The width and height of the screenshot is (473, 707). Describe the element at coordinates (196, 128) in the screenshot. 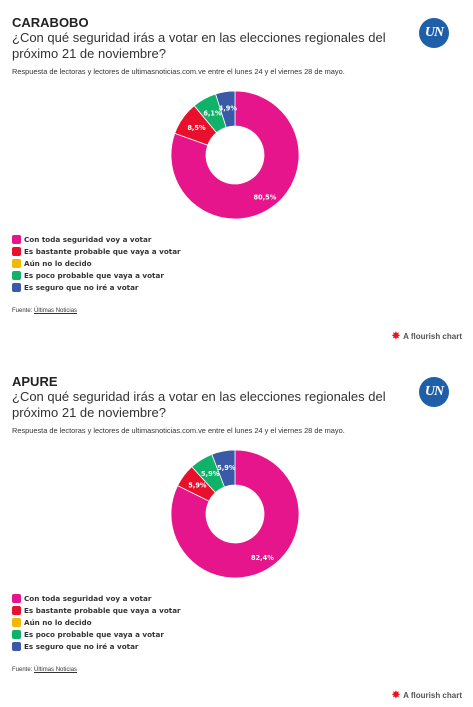

I see `slice-label: 8,5%` at that location.